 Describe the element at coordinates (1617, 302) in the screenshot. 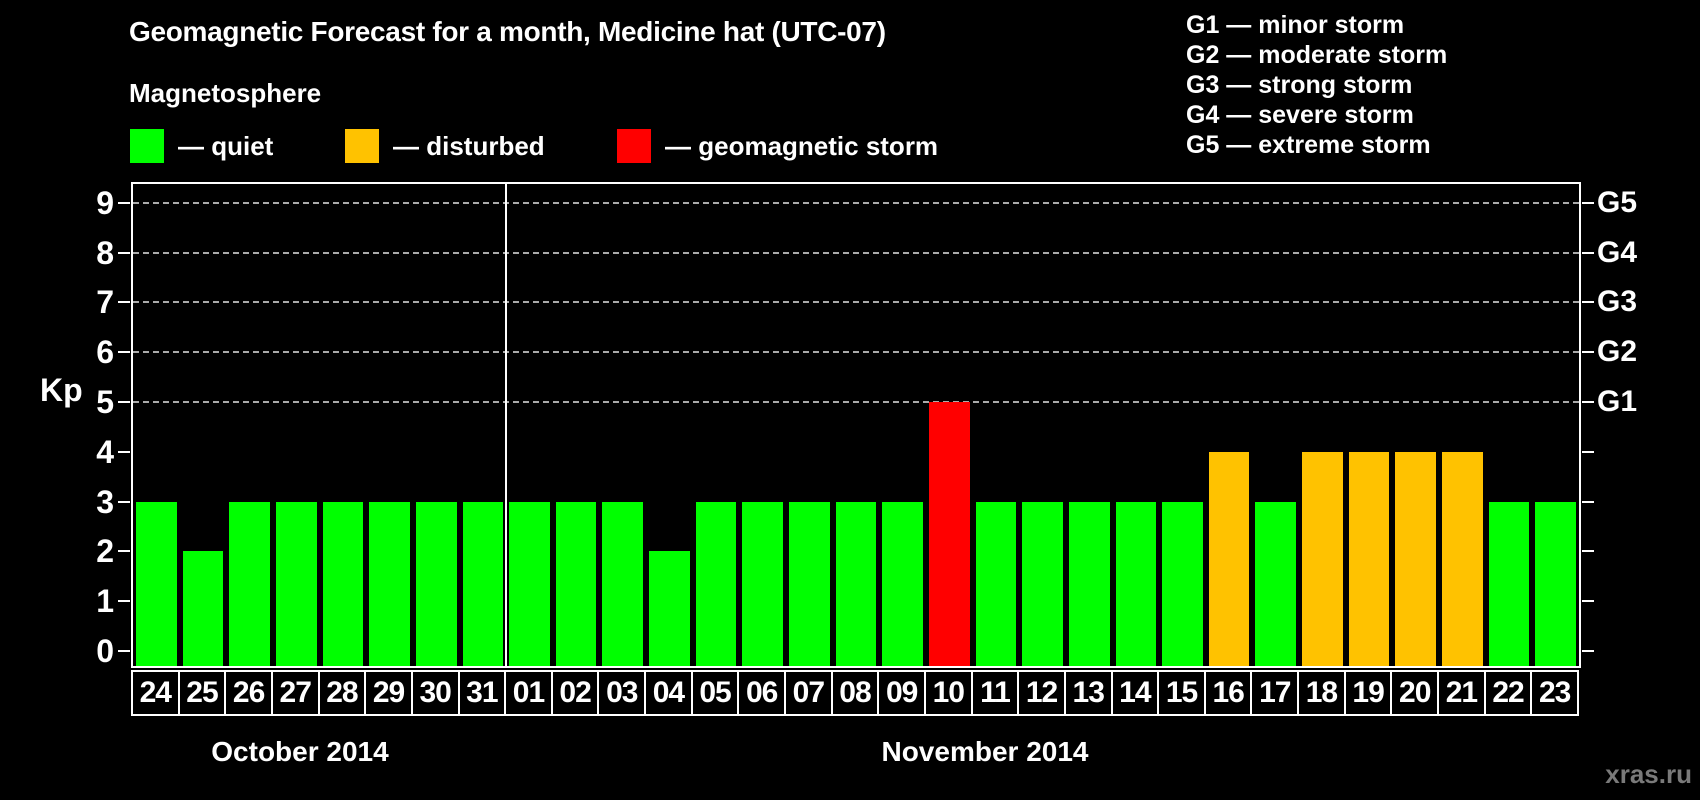

I see `g-axis-label-g3: G3` at that location.